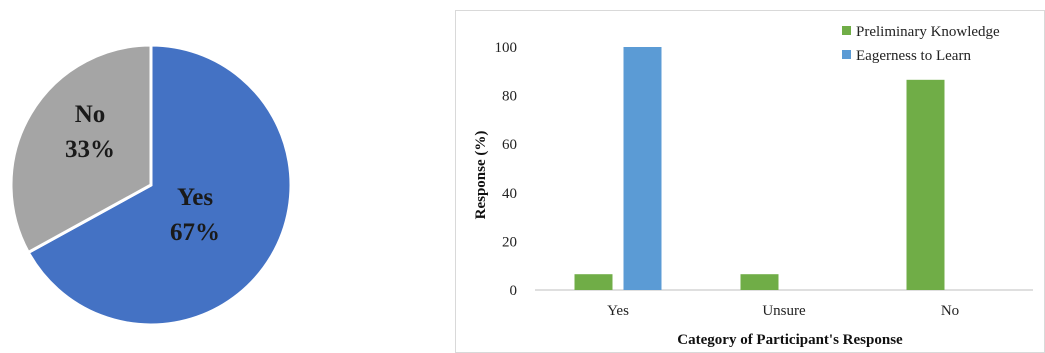  What do you see at coordinates (509, 97) in the screenshot?
I see `y-tick-label: 80` at bounding box center [509, 97].